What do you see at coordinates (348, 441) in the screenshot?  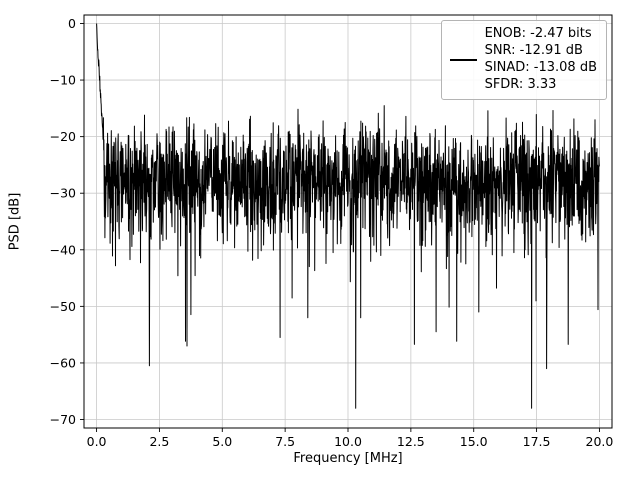 I see `x-tick-label: 10.0` at bounding box center [348, 441].